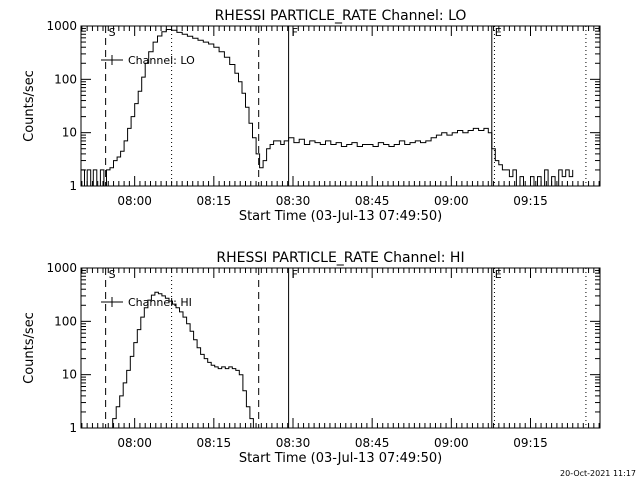 The image size is (640, 480). What do you see at coordinates (183, 359) in the screenshot?
I see `series-line` at bounding box center [183, 359].